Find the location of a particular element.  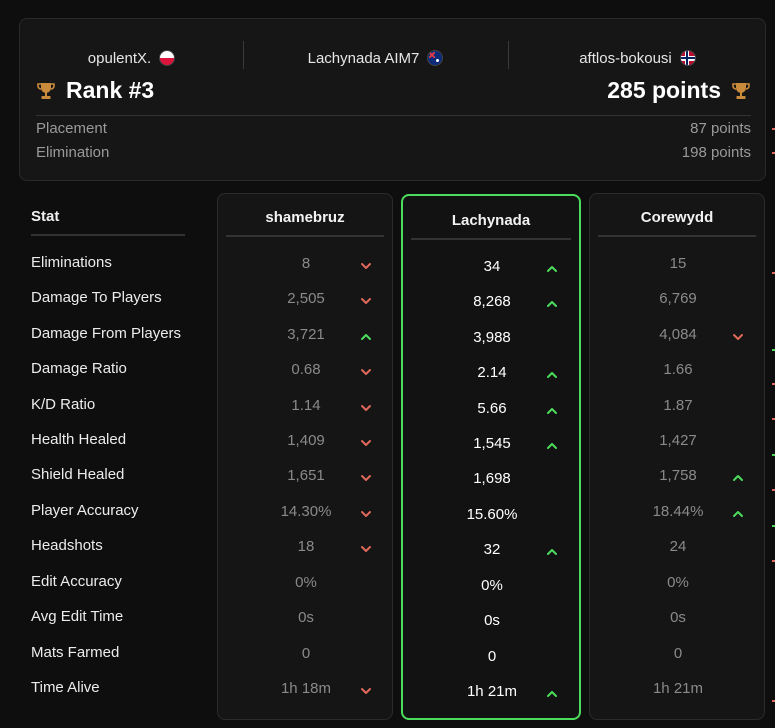

stat-label: Damage From Players is located at coordinates (106, 333).